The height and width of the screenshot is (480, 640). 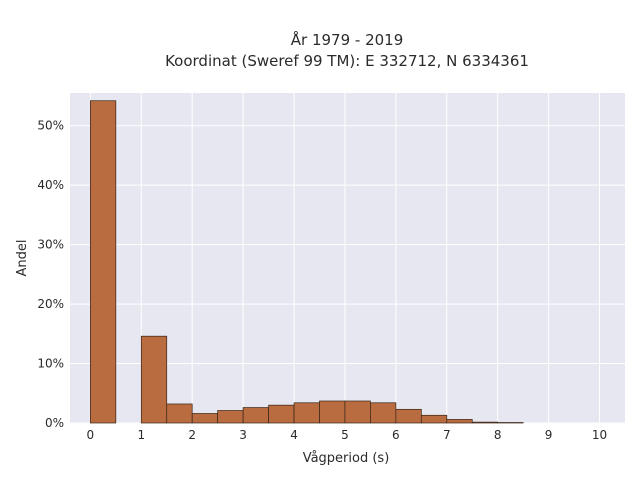 I want to click on y-axis-label: Andel, so click(x=22, y=258).